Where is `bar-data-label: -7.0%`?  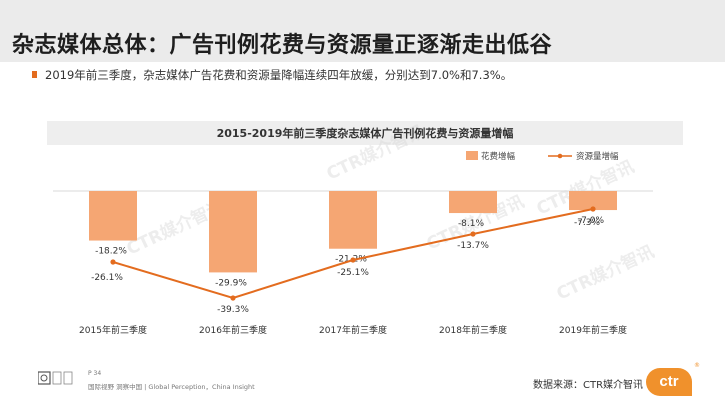
bar-data-label: -7.0% is located at coordinates (591, 221).